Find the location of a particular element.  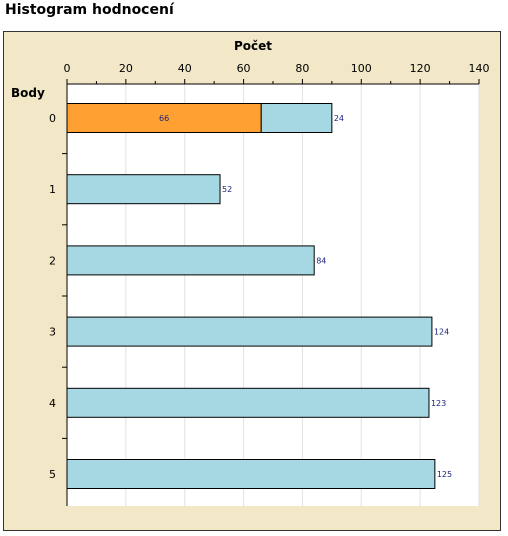

data-label: 123 is located at coordinates (438, 403).